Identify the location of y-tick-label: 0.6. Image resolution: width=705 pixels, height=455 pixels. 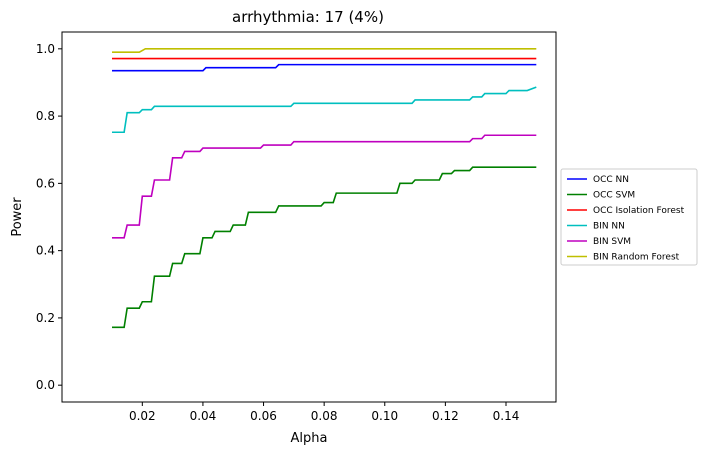
(45, 183).